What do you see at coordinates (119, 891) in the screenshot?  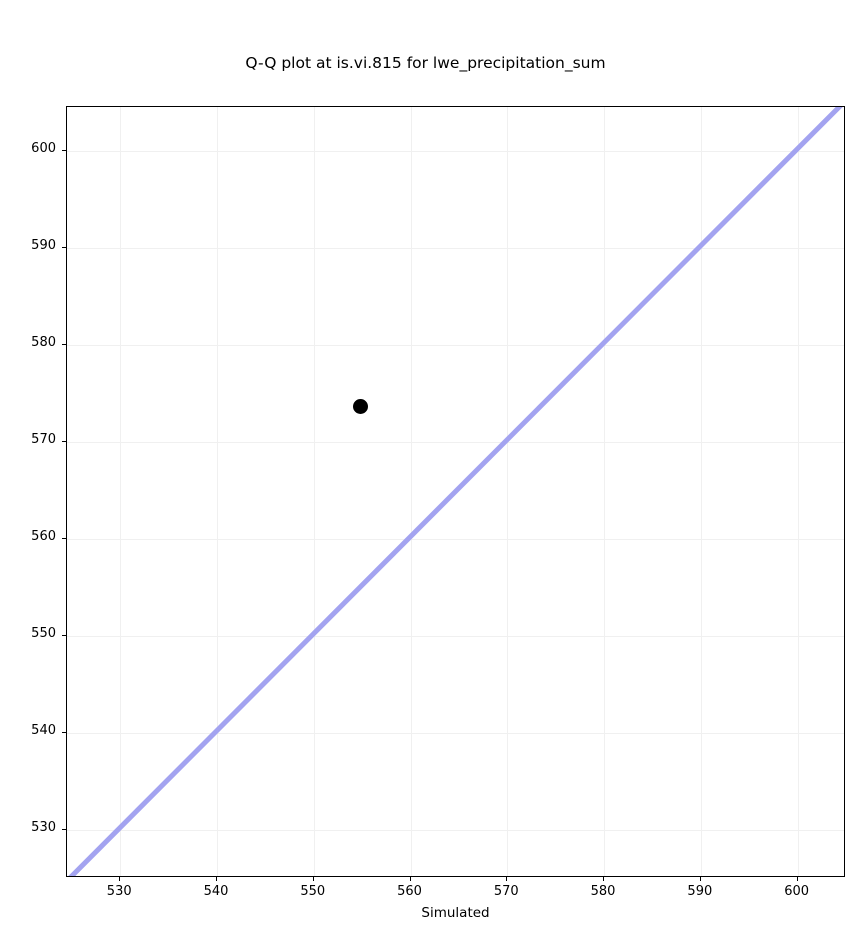 I see `x-axis-tick-label: 530` at bounding box center [119, 891].